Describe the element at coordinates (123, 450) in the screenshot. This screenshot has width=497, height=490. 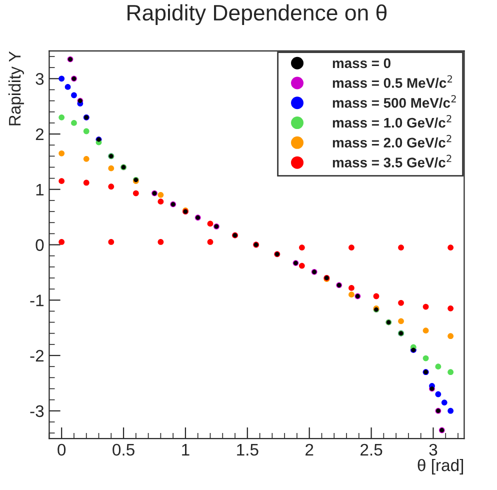
I see `x-tick-label: 0.5` at that location.